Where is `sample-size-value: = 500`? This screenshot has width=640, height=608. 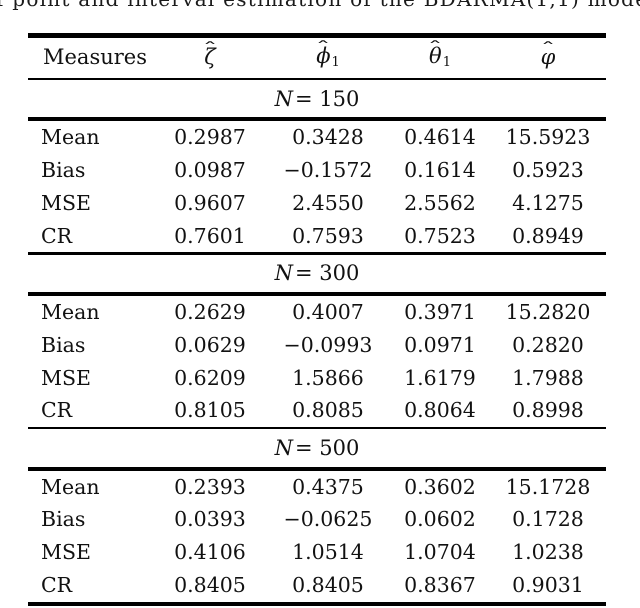 sample-size-value: = 500 is located at coordinates (327, 448).